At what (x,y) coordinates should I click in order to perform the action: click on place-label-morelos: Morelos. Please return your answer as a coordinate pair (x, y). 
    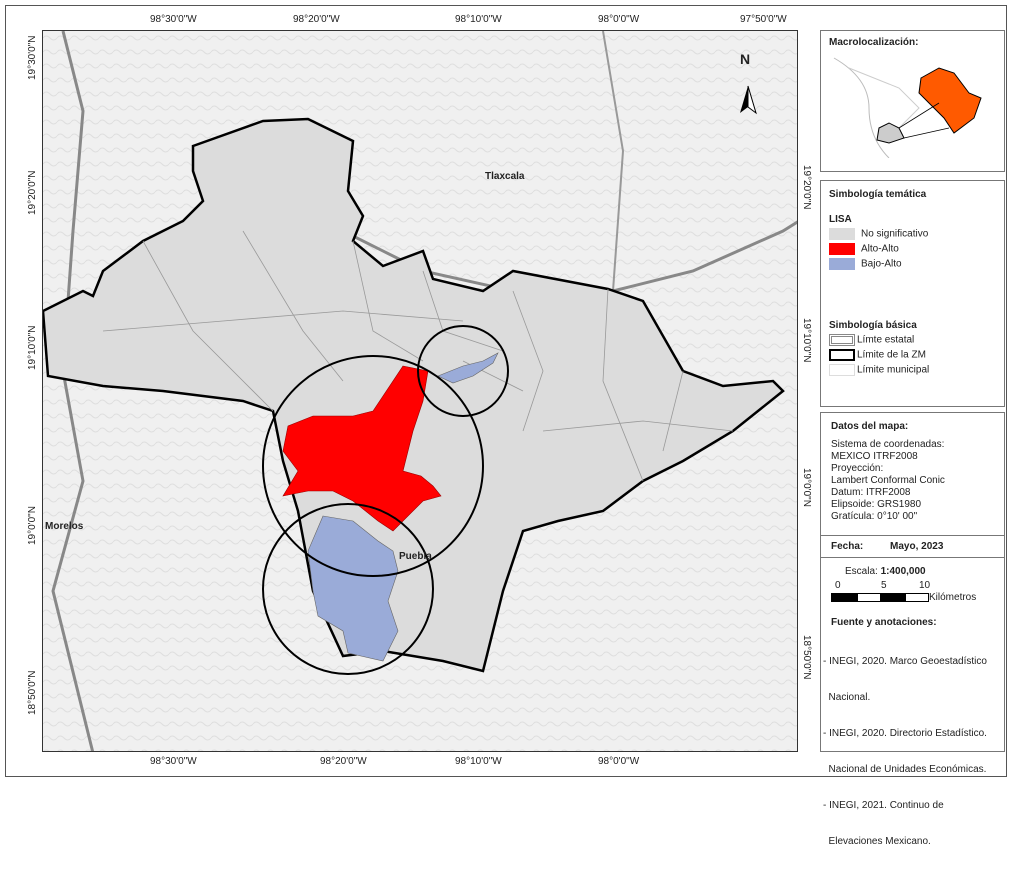
    Looking at the image, I should click on (64, 526).